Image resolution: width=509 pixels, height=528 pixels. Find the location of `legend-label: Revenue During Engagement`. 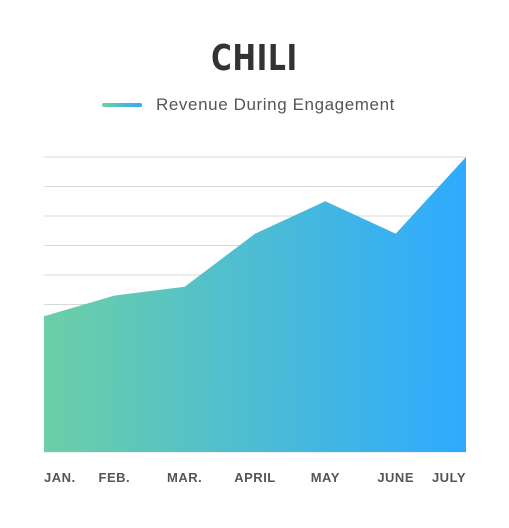

legend-label: Revenue During Engagement is located at coordinates (275, 104).